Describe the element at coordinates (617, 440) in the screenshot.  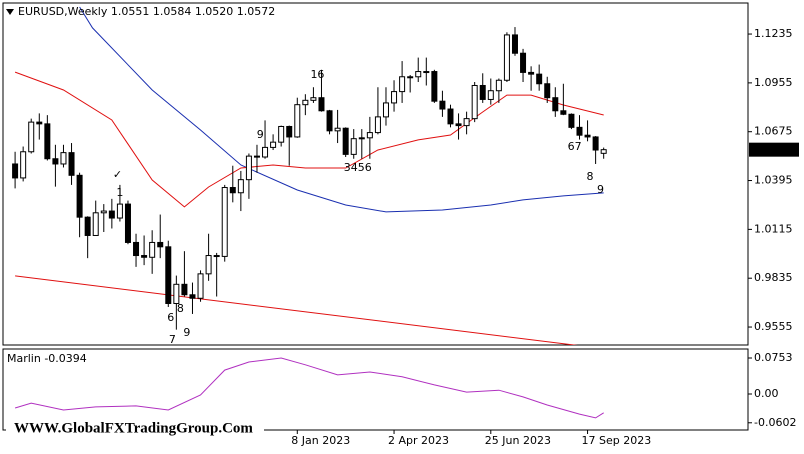
I see `x-tick-label: 17 Sep 2023` at that location.